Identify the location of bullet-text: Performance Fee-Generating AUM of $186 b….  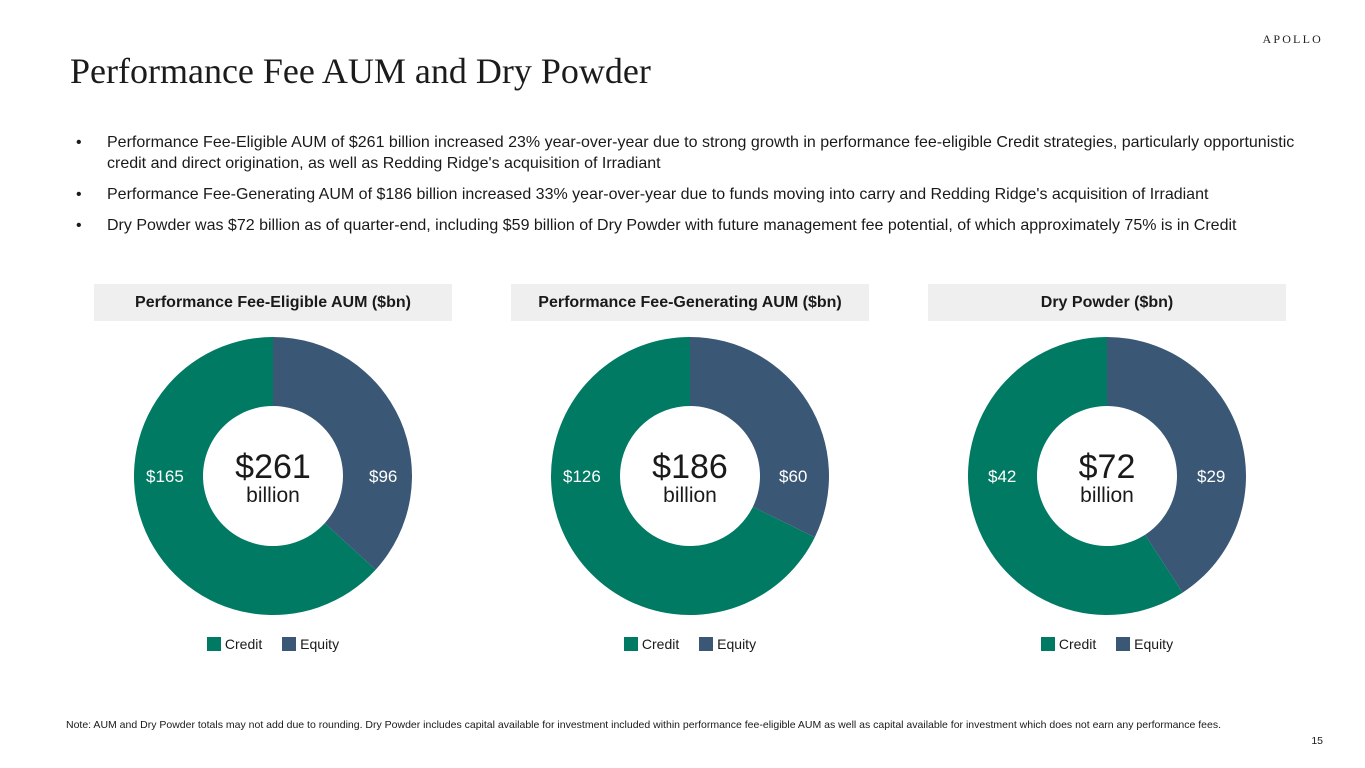
(658, 194).